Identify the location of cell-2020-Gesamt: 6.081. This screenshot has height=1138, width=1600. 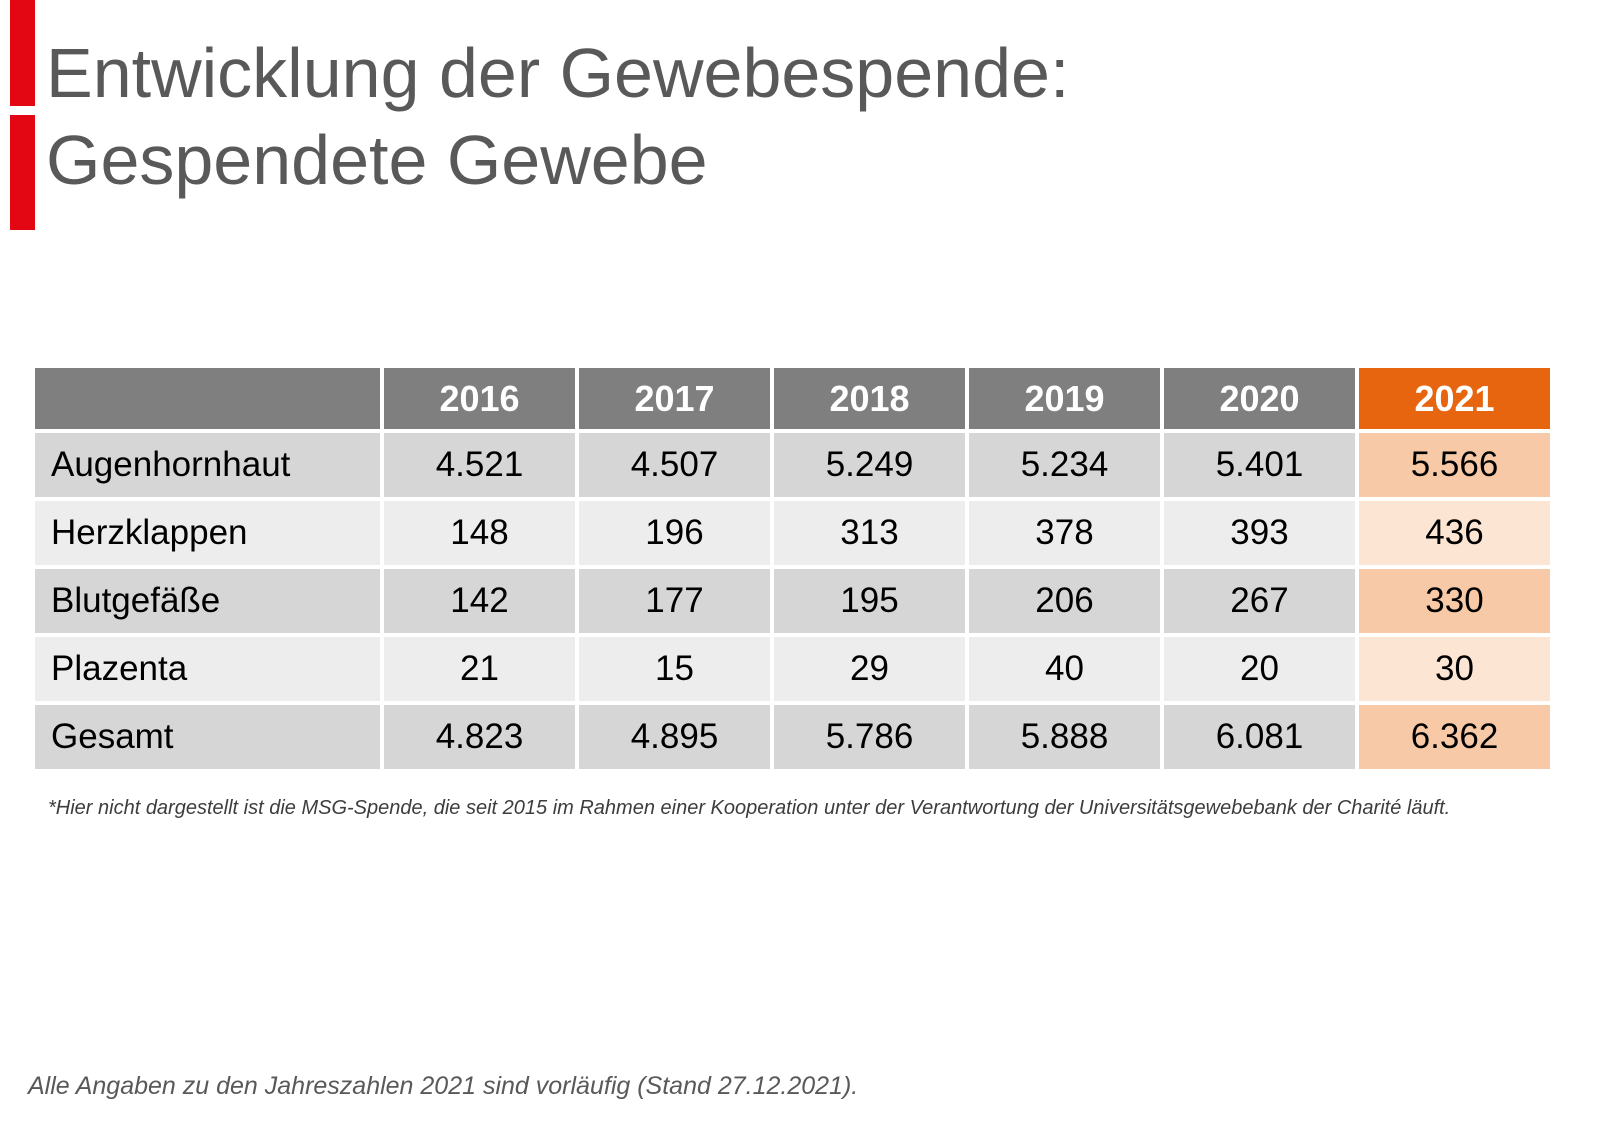
(1259, 737).